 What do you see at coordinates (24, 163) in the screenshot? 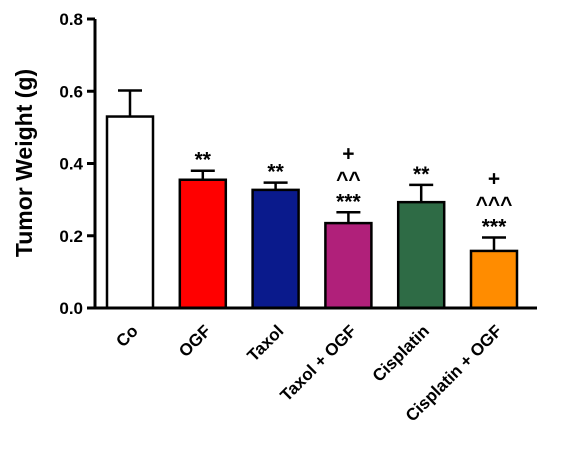
I see `y-axis-title: Tumor Weight (g)` at bounding box center [24, 163].